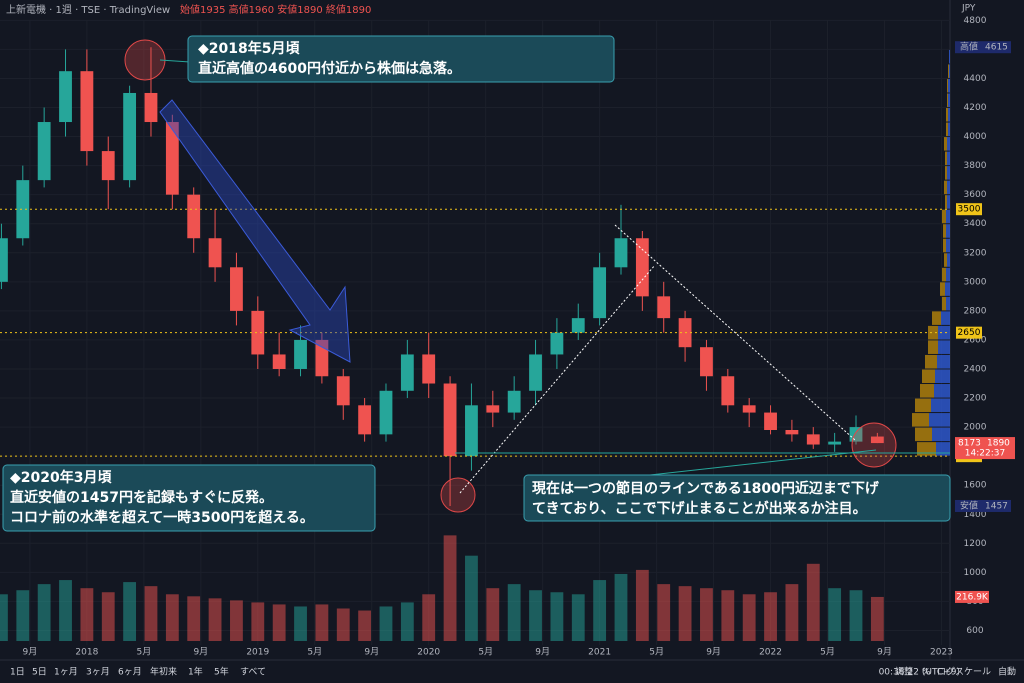 The width and height of the screenshot is (1024, 683). What do you see at coordinates (17, 672) in the screenshot?
I see `range-button: 1日` at bounding box center [17, 672].